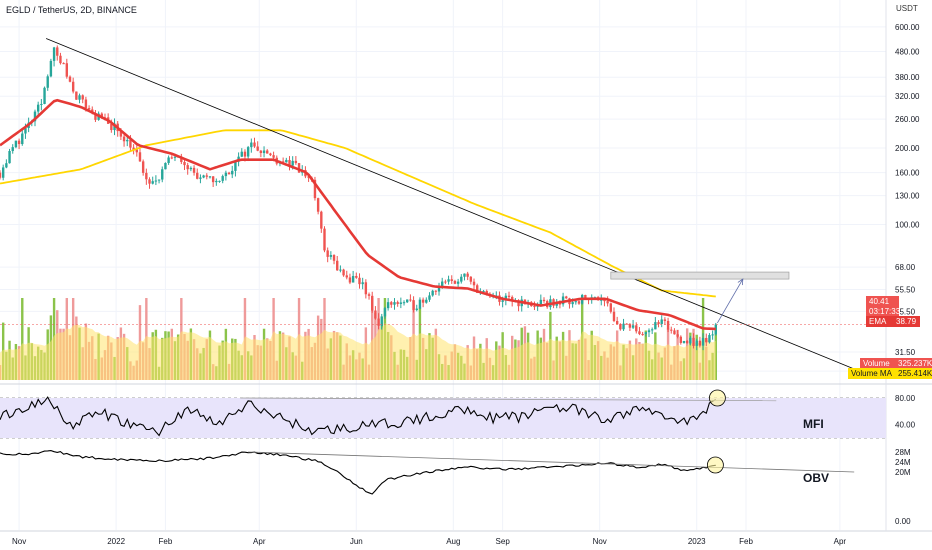 Image resolution: width=932 pixels, height=550 pixels. Describe the element at coordinates (905, 425) in the screenshot. I see `mfi-tick-label: 40.00` at that location.